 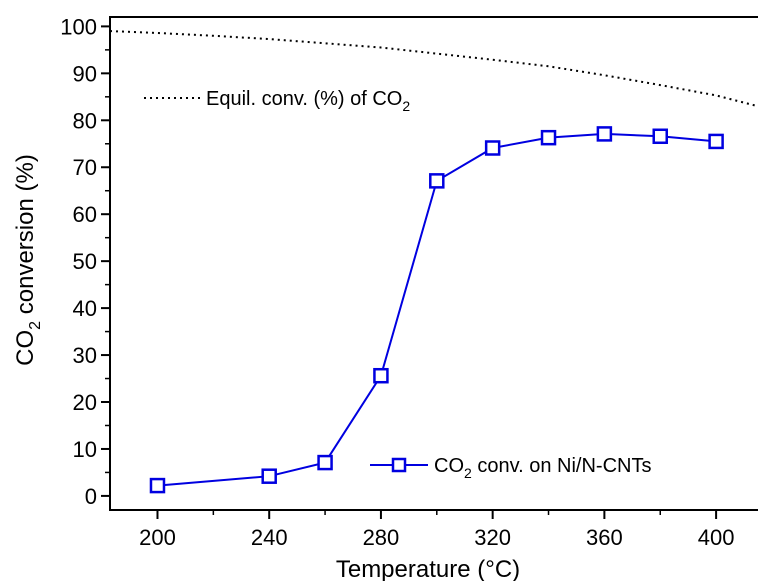 What do you see at coordinates (85, 355) in the screenshot?
I see `y-tick-label: 30` at bounding box center [85, 355].